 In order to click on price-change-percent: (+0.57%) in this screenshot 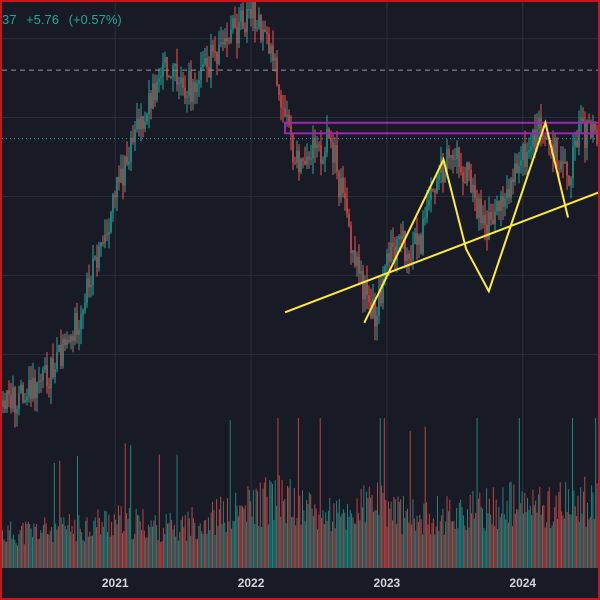, I will do `click(95, 19)`.